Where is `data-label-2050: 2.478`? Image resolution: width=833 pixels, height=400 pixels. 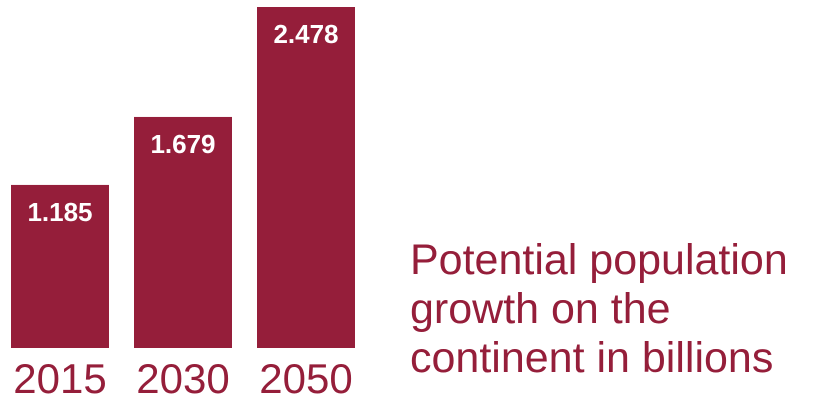 data-label-2050: 2.478 is located at coordinates (305, 34).